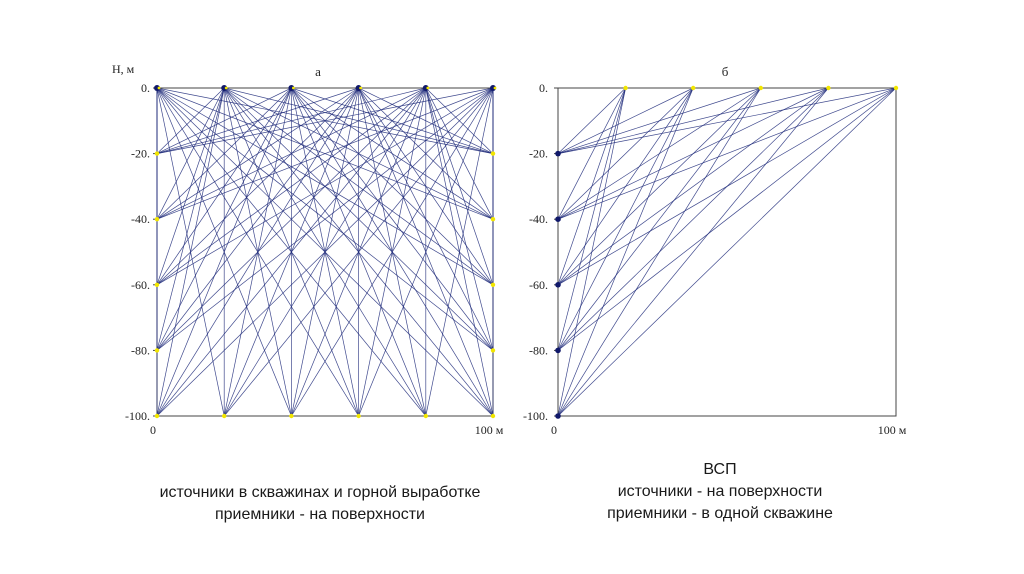 This screenshot has width=1024, height=574. I want to click on panel-b-title: б, so click(725, 71).